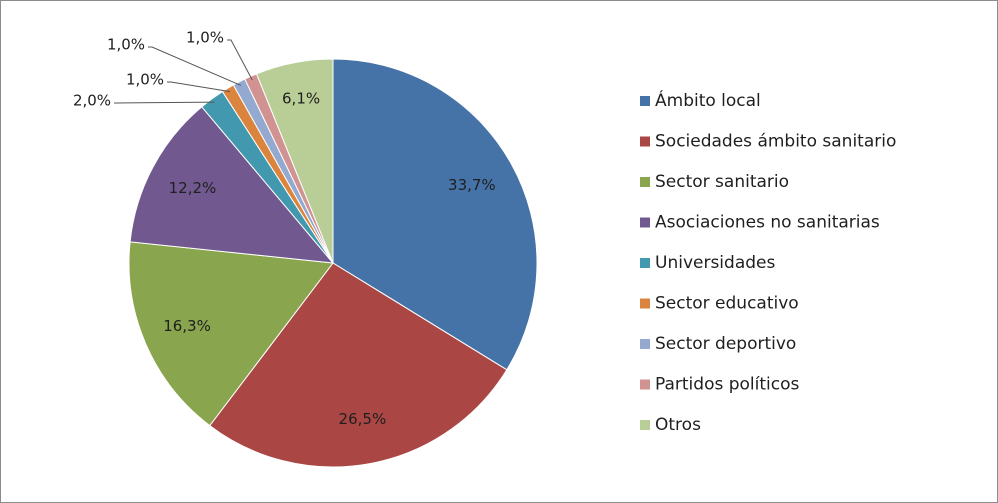 The height and width of the screenshot is (503, 998). Describe the element at coordinates (775, 142) in the screenshot. I see `legend-label: Sociedades ámbito sanitario` at that location.